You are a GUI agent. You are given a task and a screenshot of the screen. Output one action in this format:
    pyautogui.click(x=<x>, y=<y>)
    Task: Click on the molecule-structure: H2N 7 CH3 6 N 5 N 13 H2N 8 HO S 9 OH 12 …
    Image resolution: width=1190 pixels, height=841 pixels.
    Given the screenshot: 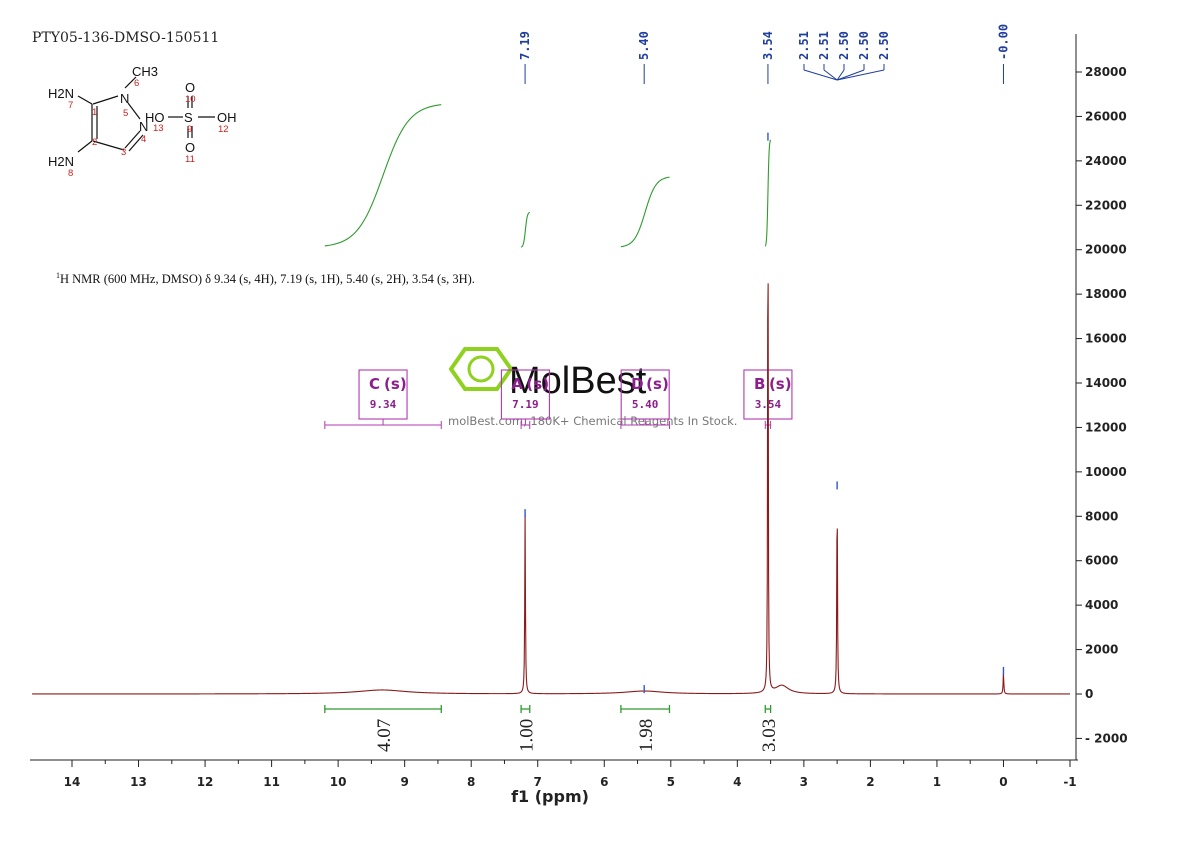 What is the action you would take?
    pyautogui.click(x=142, y=121)
    